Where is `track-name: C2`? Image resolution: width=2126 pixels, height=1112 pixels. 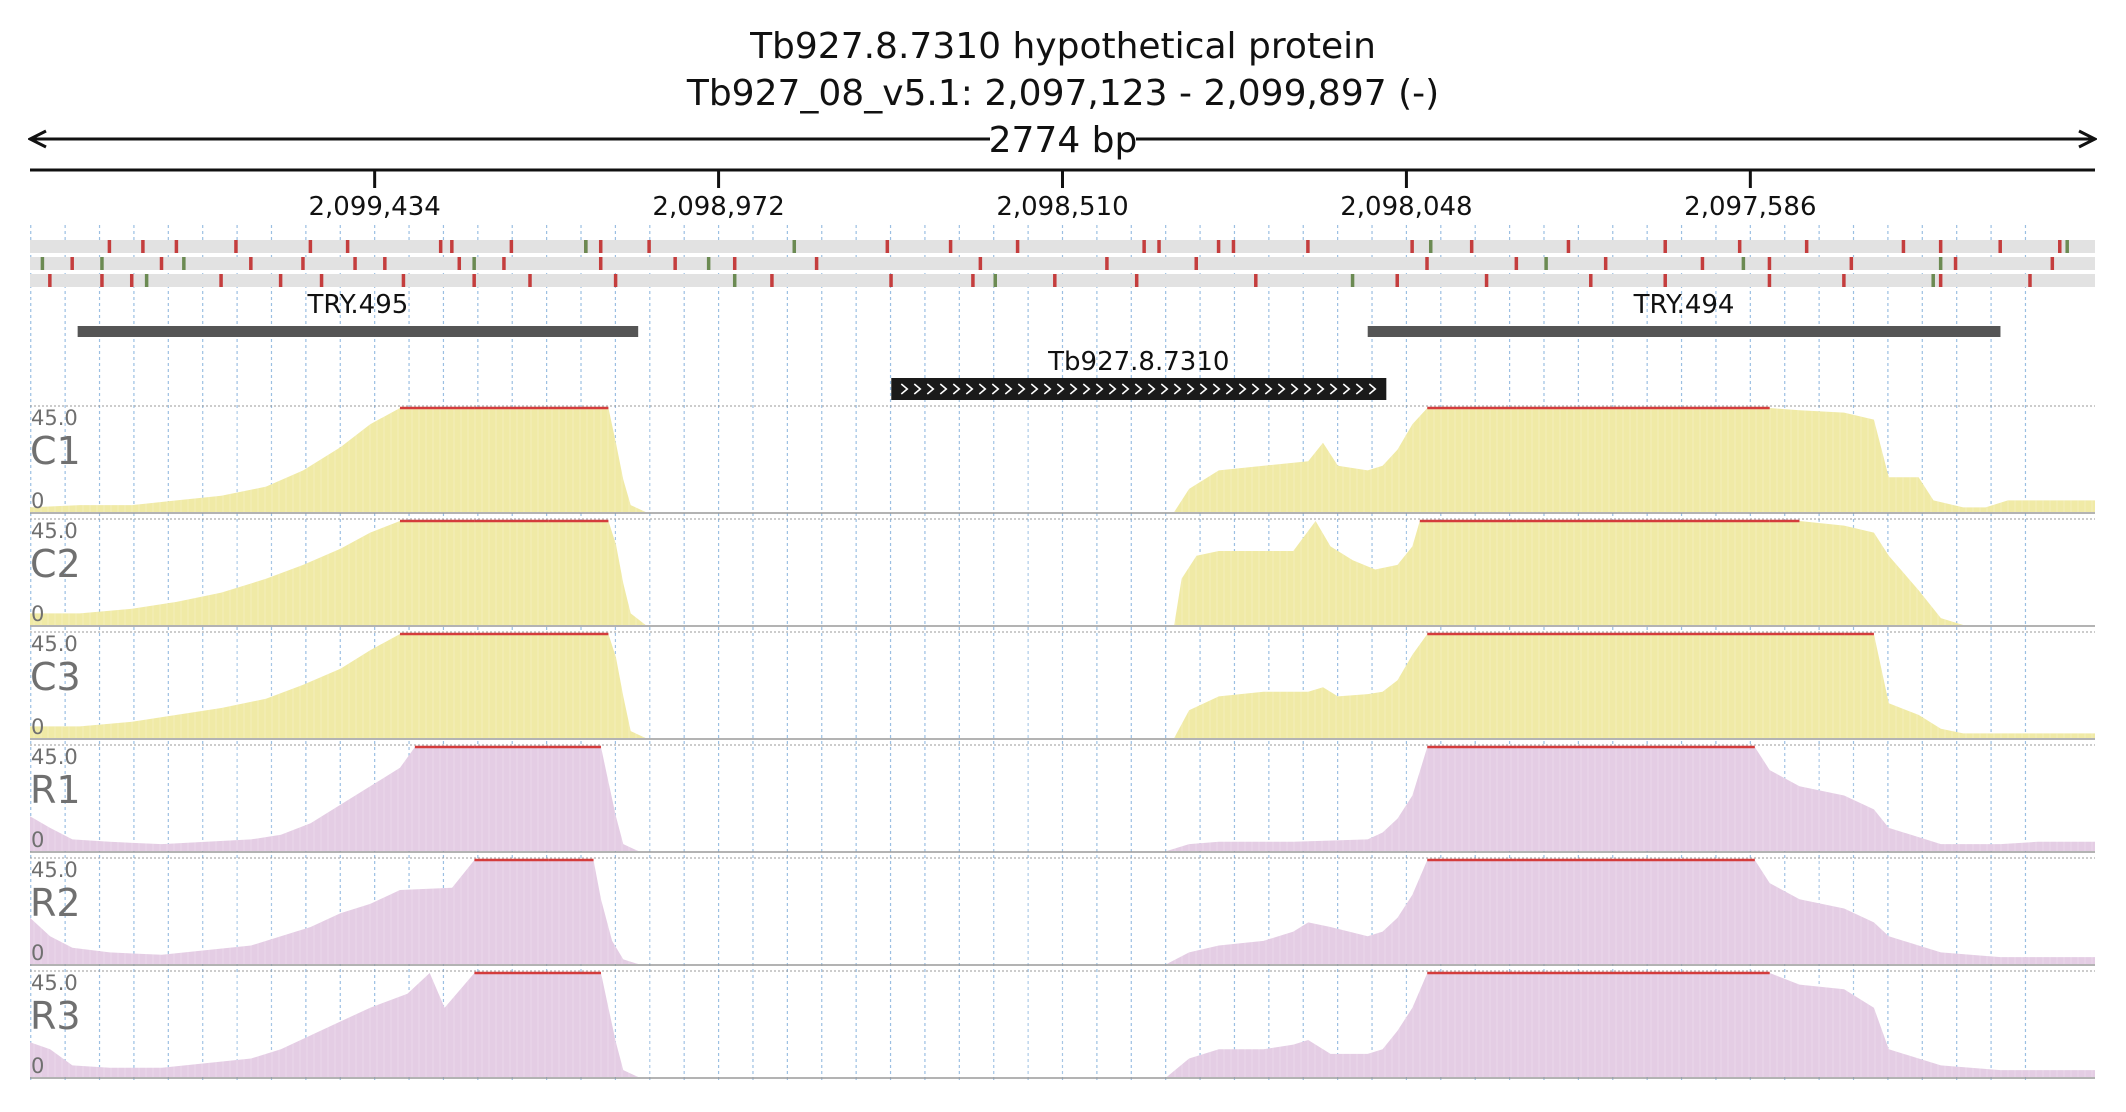
track-name: C2 is located at coordinates (55, 564).